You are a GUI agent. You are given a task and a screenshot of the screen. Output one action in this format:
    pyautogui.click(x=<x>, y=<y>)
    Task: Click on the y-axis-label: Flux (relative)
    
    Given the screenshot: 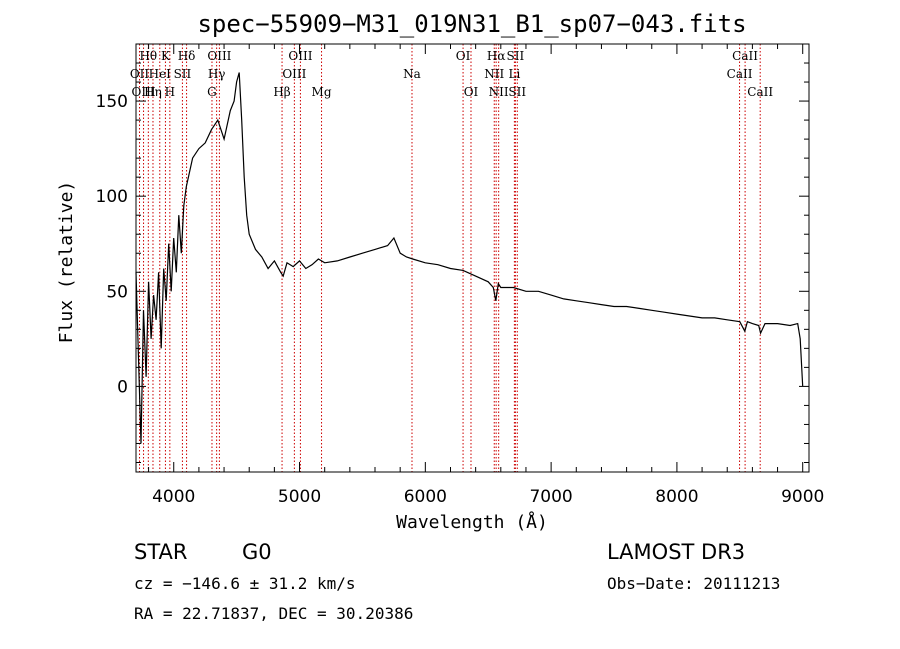 What is the action you would take?
    pyautogui.click(x=66, y=262)
    